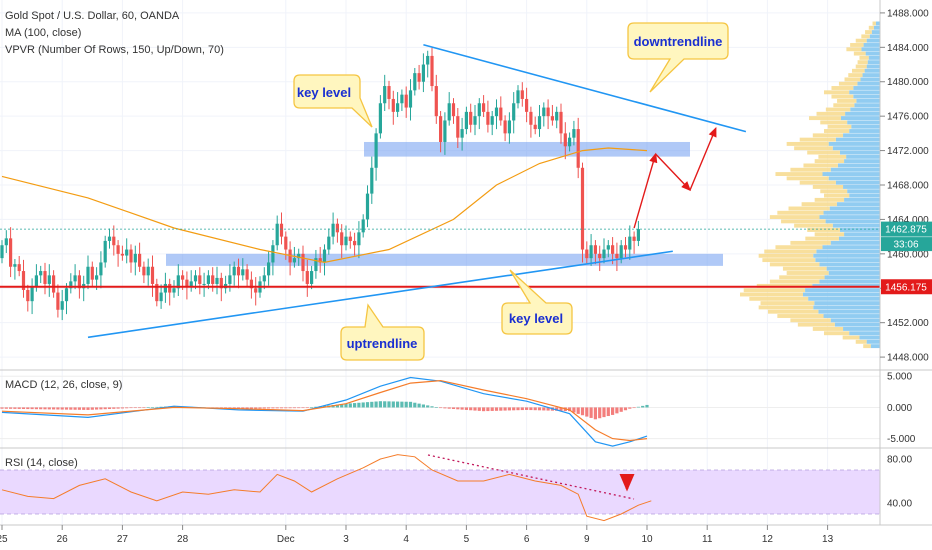 The height and width of the screenshot is (550, 932). What do you see at coordinates (63, 385) in the screenshot?
I see `macd-title: MACD (12, 26, close, 9)` at bounding box center [63, 385].